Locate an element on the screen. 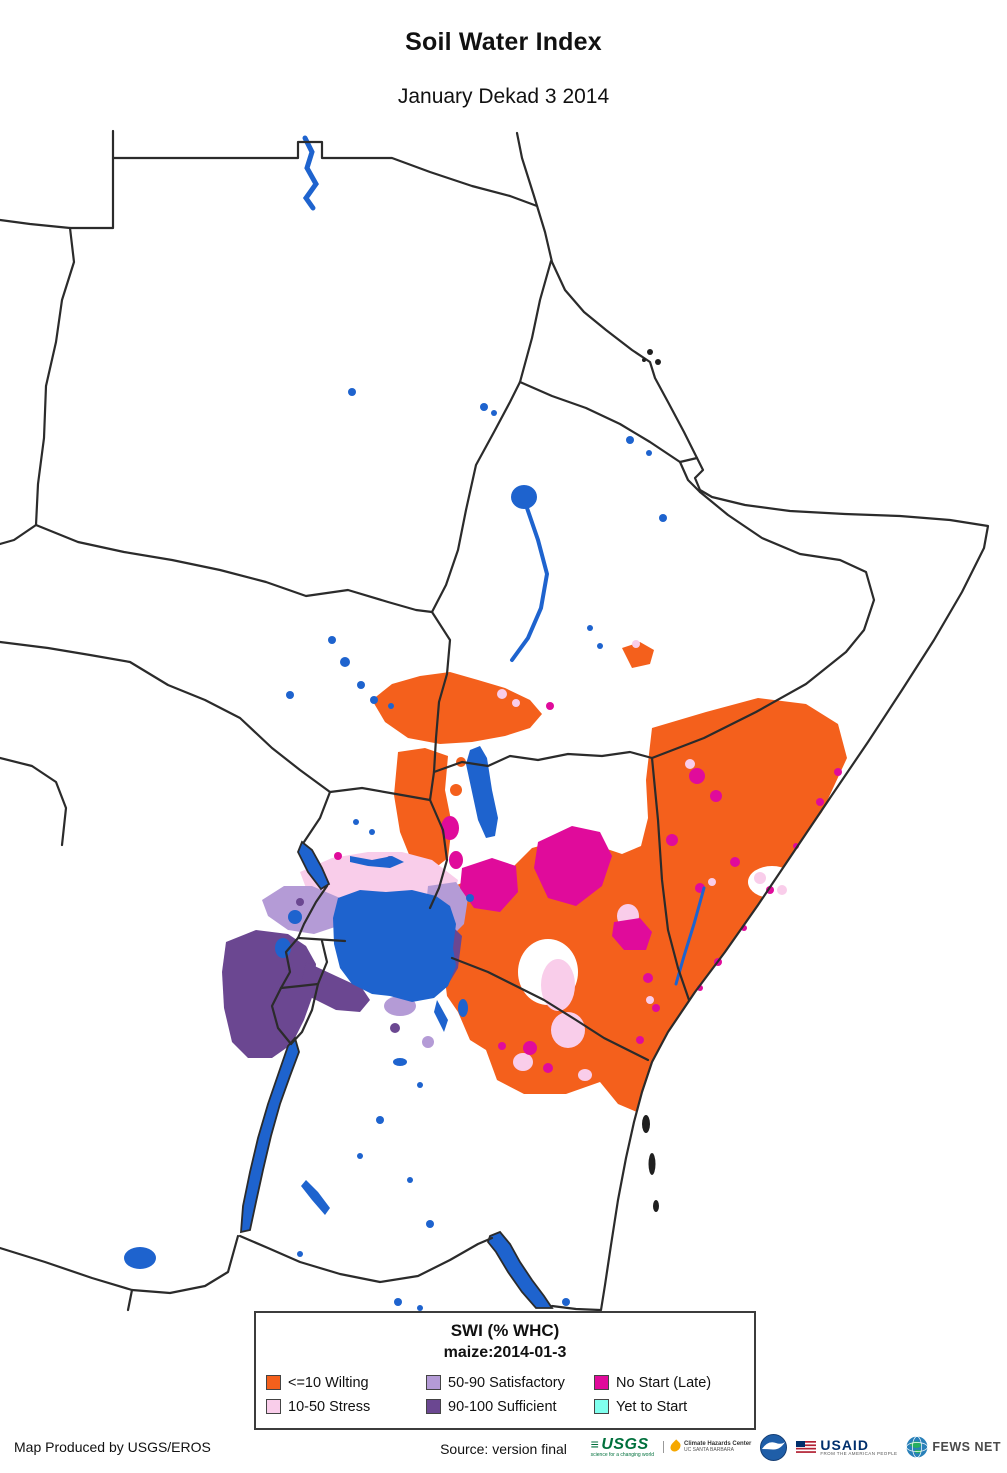  legend-item: 90-100 Sufficient is located at coordinates (510, 1406).